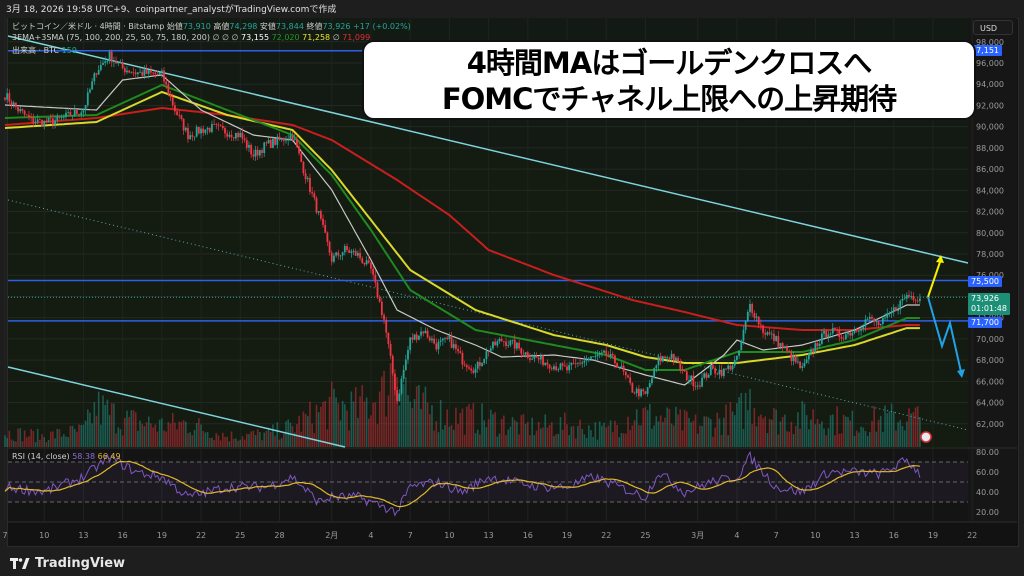  I want to click on rsi-tick-label: 60.00, so click(987, 472).